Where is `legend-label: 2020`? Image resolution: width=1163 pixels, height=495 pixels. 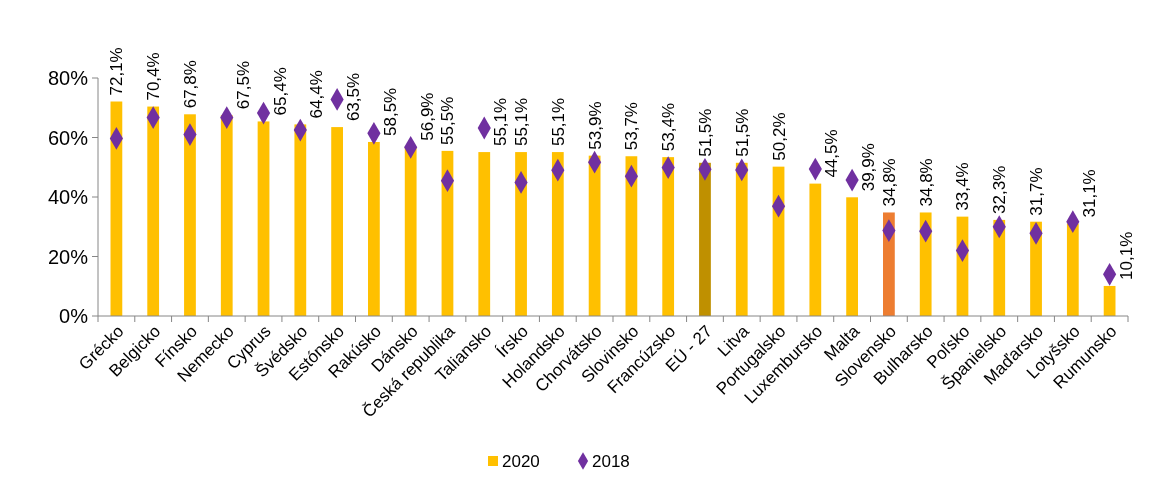
legend-label: 2020 is located at coordinates (521, 461).